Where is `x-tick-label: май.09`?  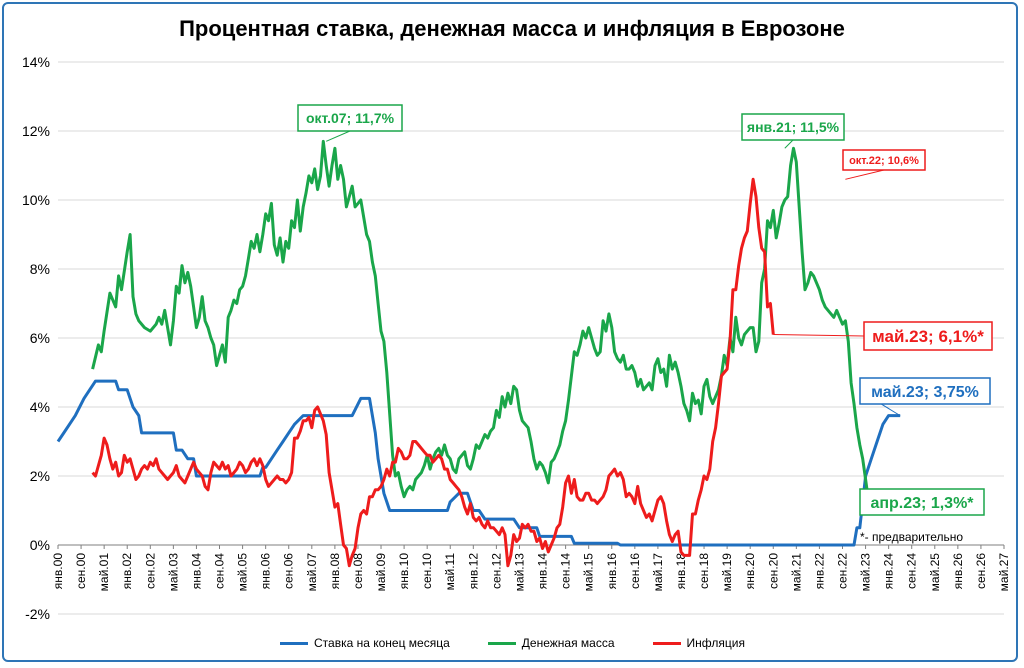
x-tick-label: май.09 is located at coordinates (381, 572).